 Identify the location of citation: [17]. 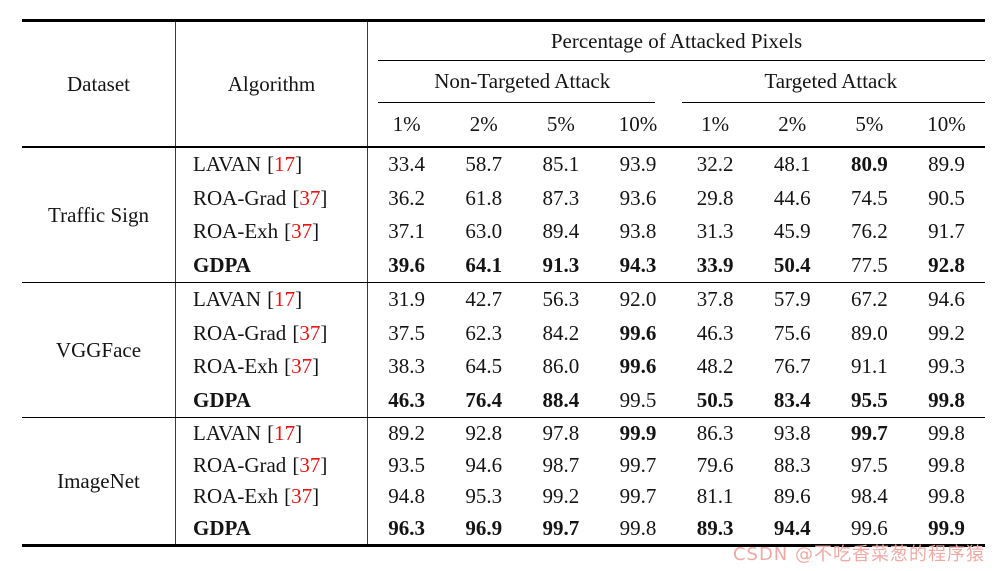
(284, 299).